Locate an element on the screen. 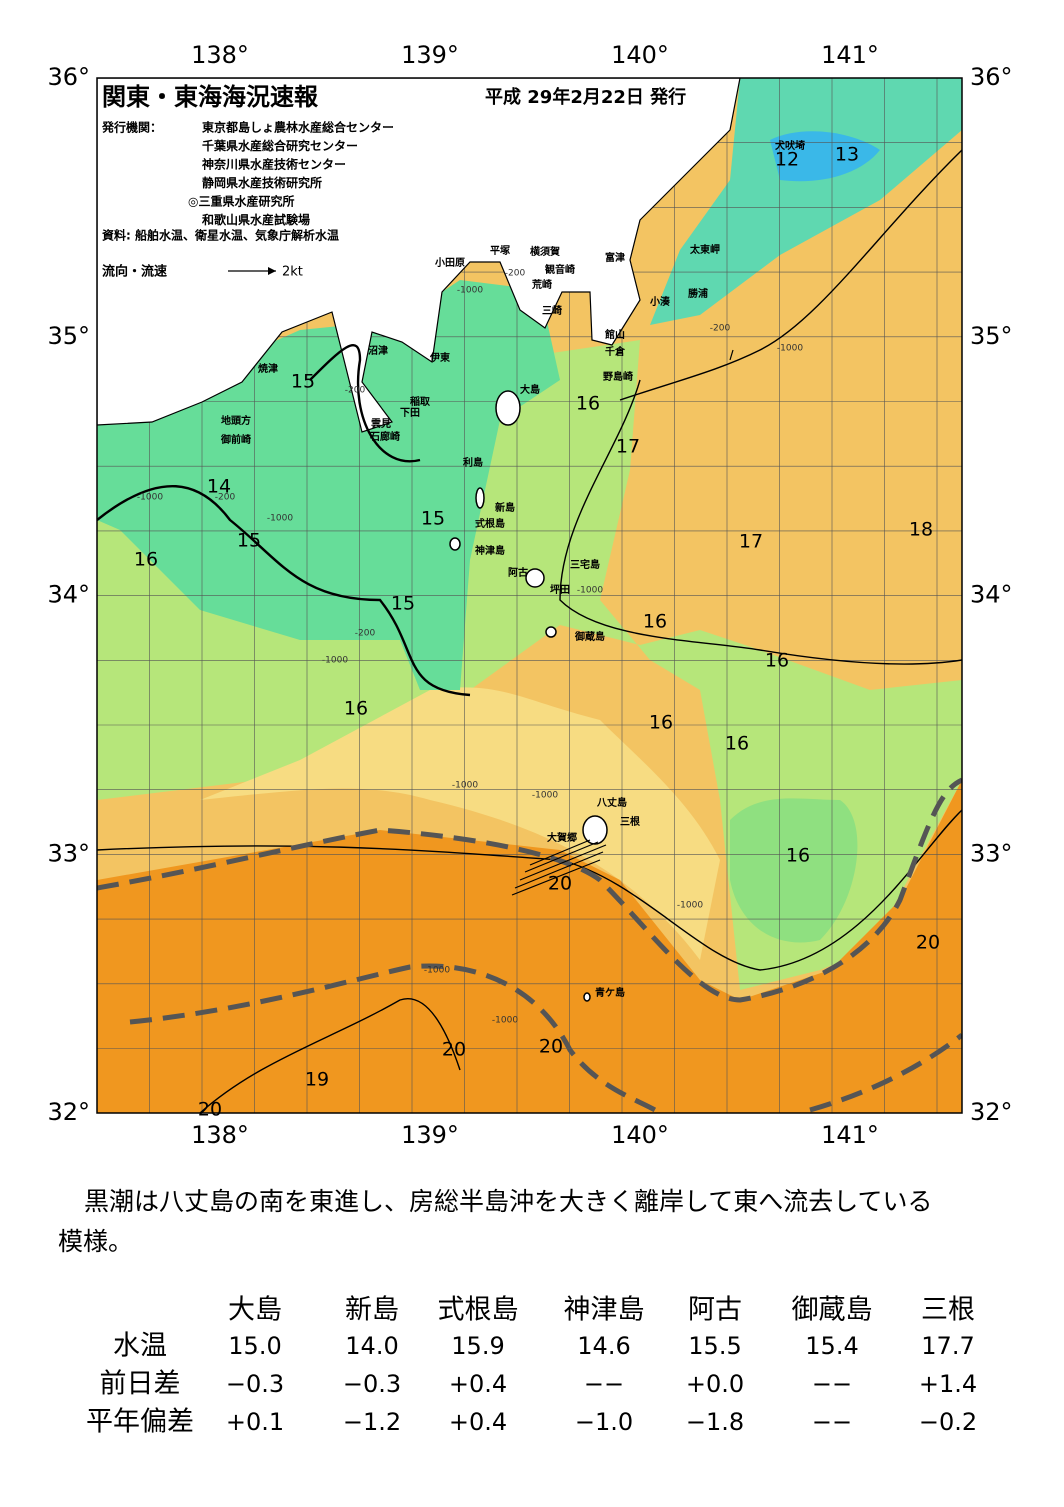 This screenshot has width=1064, height=1507. table-header: 阿古 is located at coordinates (715, 1310).